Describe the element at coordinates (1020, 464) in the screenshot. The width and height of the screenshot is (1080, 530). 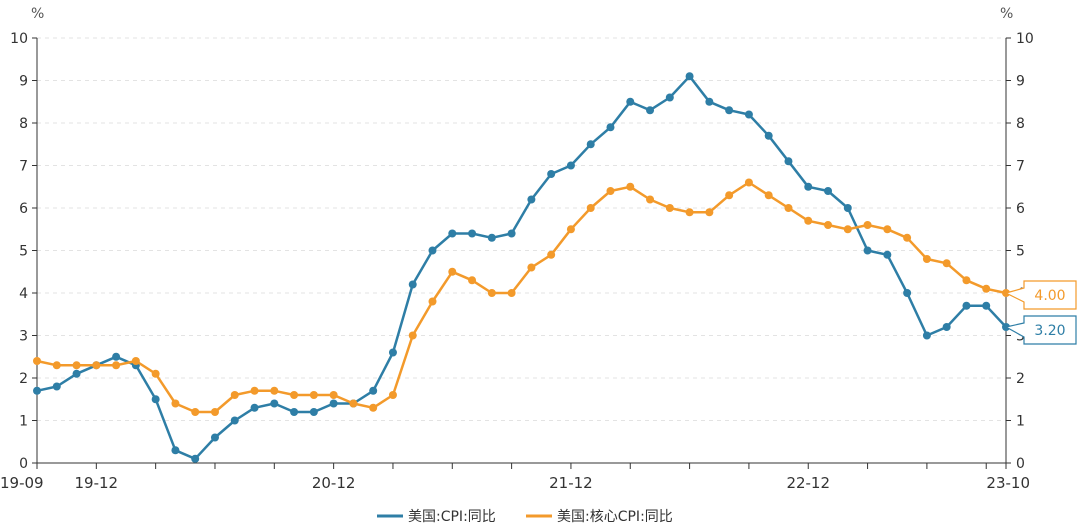
I see `right-y-tick-label: 0` at that location.